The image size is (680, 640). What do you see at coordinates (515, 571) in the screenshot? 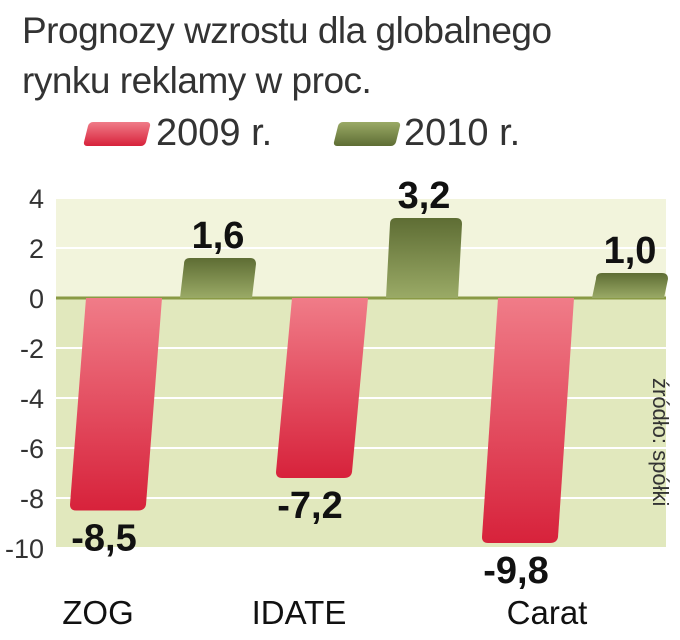
I see `data-label-2009-carat: -9,8` at bounding box center [515, 571].